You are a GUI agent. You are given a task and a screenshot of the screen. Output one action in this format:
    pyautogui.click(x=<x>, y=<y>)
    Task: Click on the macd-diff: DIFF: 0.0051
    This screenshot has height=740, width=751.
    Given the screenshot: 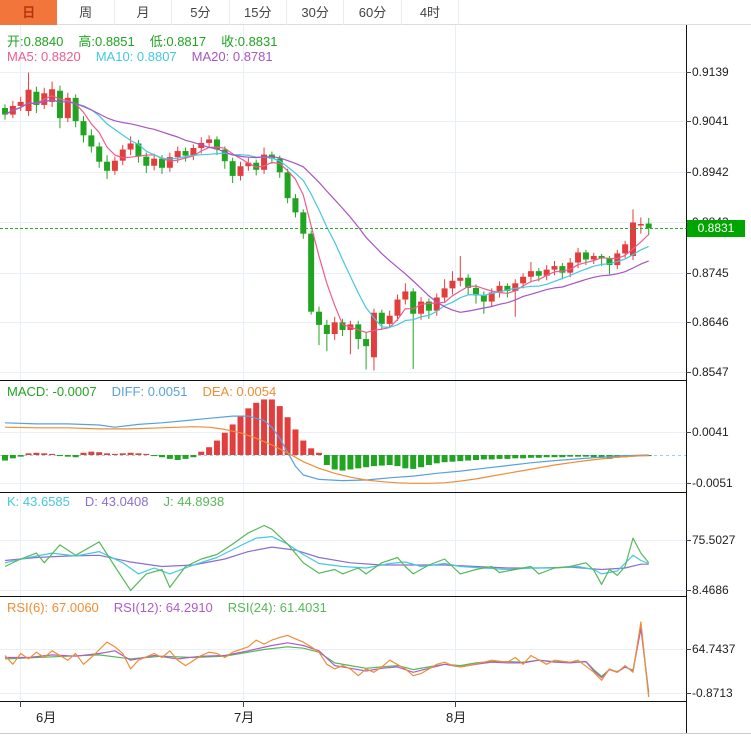 What is the action you would take?
    pyautogui.click(x=149, y=391)
    